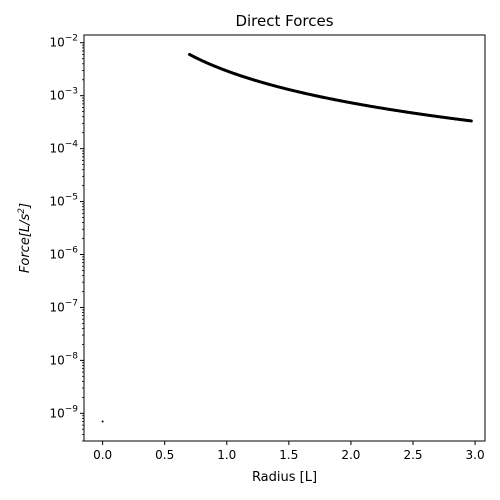 This screenshot has height=500, width=500. I want to click on x-tick-label: 0.5, so click(164, 455).